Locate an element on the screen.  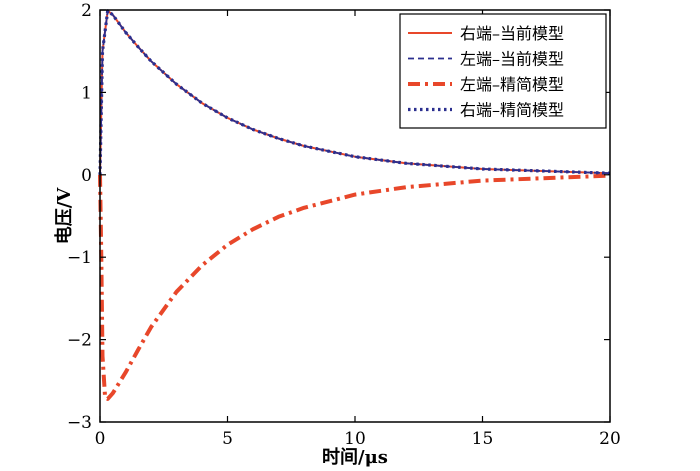
y-tick-label: 2 is located at coordinates (86, 11).